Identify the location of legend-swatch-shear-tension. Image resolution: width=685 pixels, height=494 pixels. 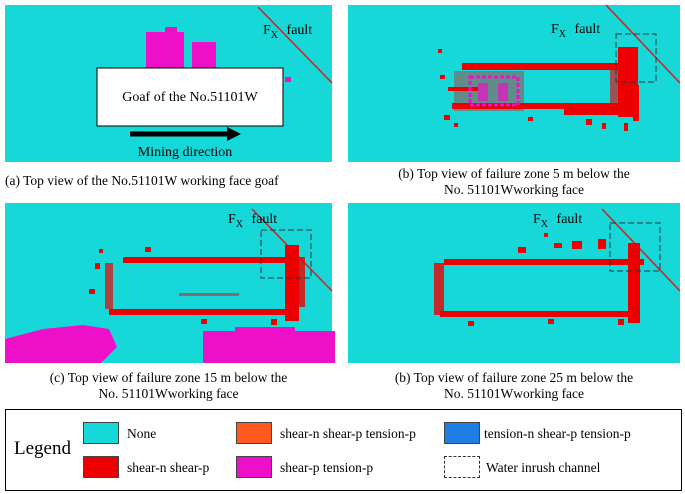
(254, 433).